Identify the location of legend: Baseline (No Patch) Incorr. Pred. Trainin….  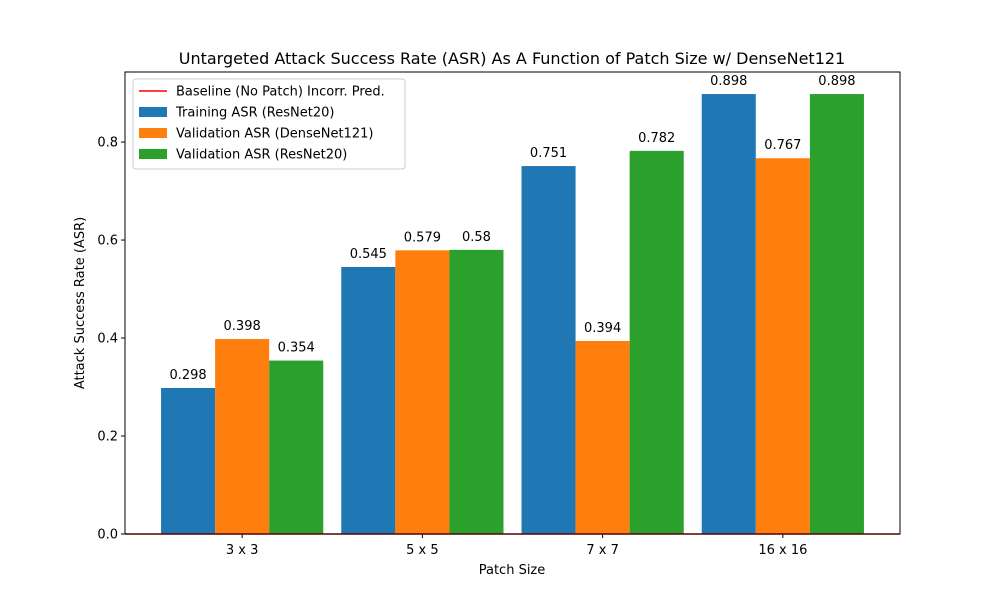
(269, 124).